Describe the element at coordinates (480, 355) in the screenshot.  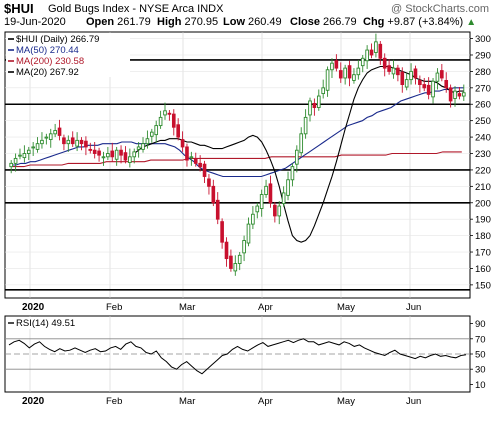
I see `rsi-tick-label: 50` at that location.